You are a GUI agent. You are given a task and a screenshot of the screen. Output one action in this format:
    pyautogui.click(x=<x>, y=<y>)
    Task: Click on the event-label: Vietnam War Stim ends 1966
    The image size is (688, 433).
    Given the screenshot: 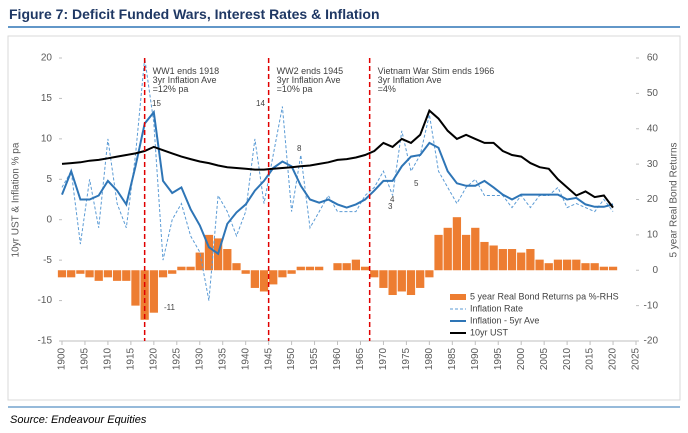 What is the action you would take?
    pyautogui.click(x=436, y=71)
    